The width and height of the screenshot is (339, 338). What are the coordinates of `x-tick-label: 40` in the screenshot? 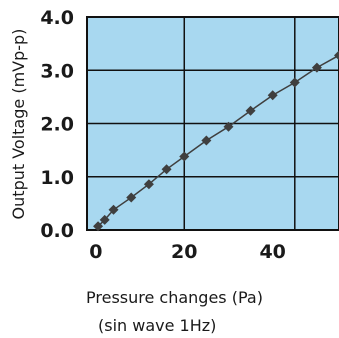 It's located at (272, 252).